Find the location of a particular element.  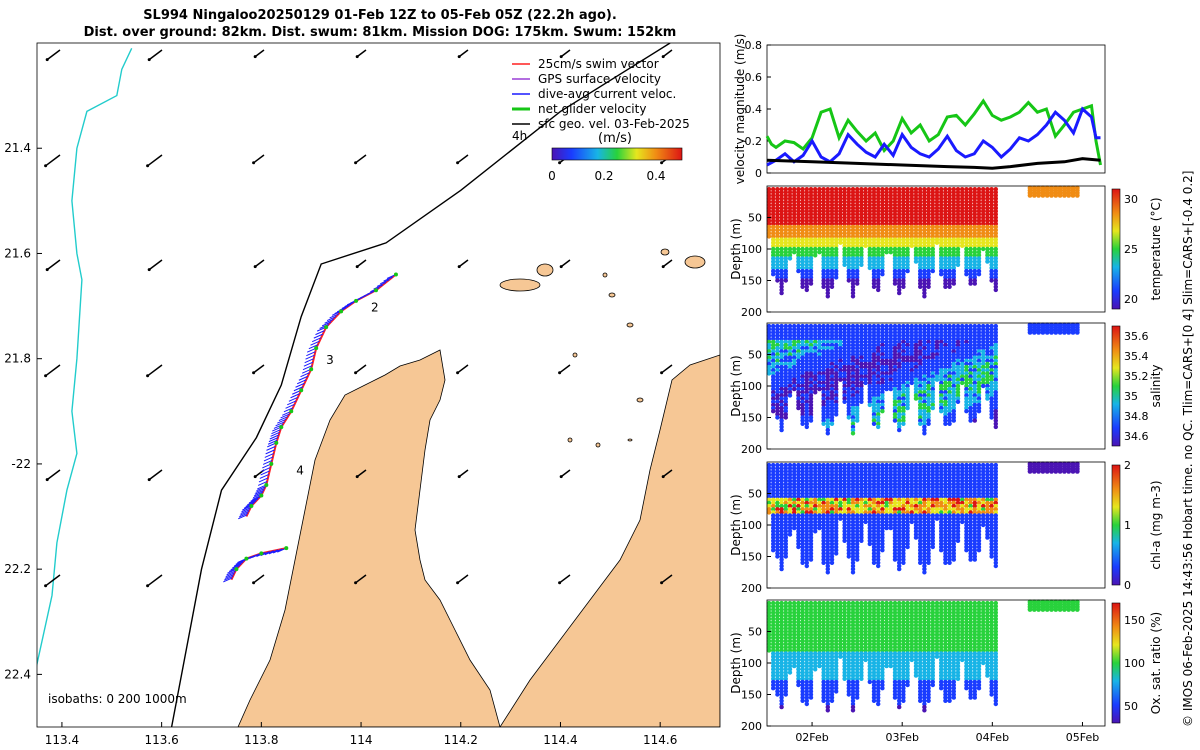

section-ytick-label: 200 is located at coordinates (751, 449).